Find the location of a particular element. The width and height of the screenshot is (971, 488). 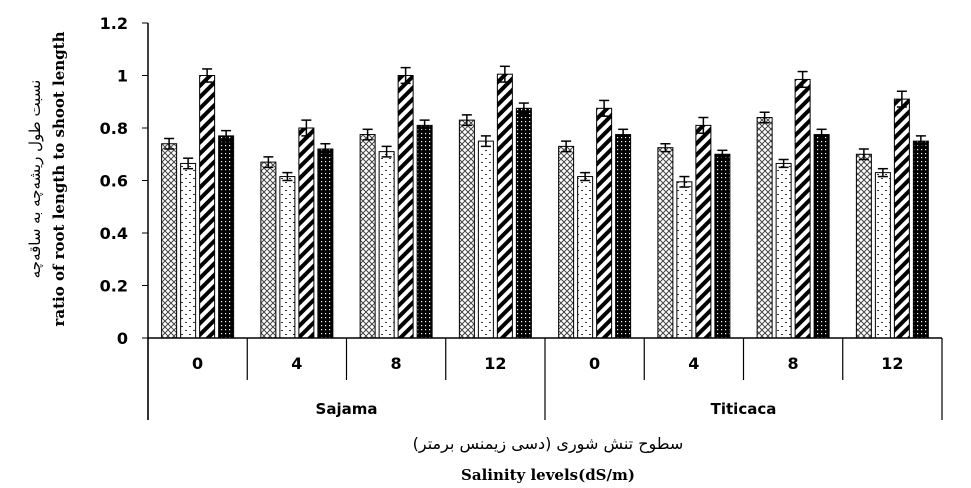

x-axis-label-en: Salinity levels(dS/m) is located at coordinates (548, 475).